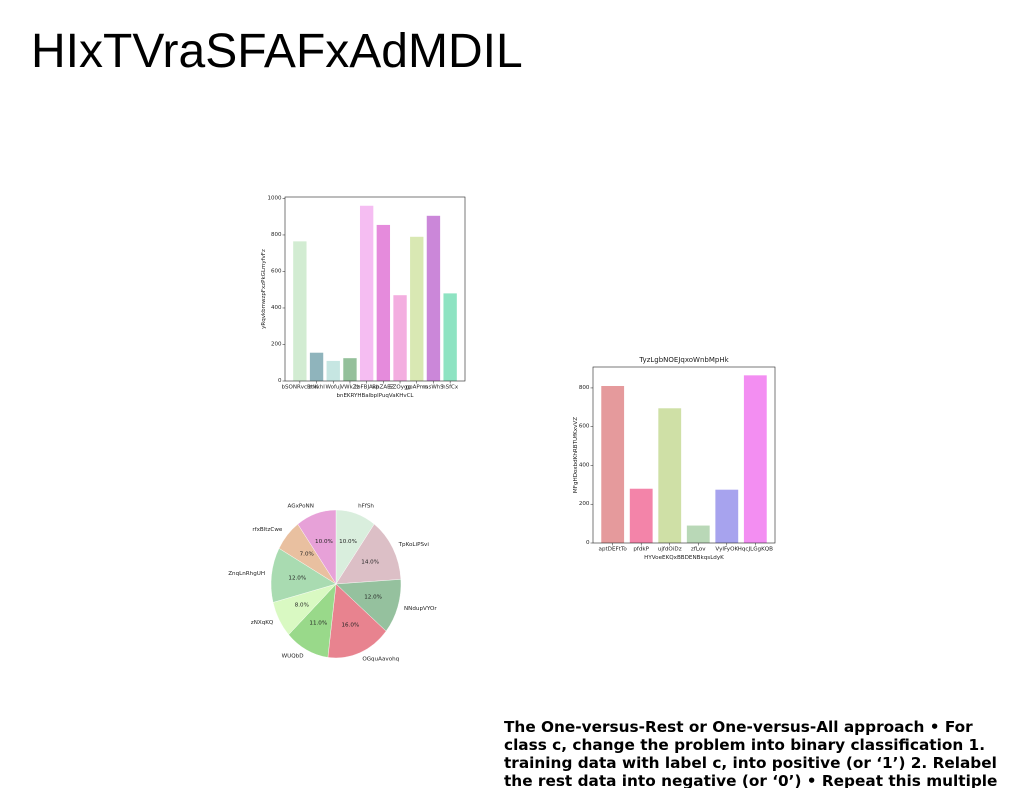  Describe the element at coordinates (264, 289) in the screenshot. I see `y-axis-label: yRqvkbmwzpFxzPkGLmyfvFz` at that location.